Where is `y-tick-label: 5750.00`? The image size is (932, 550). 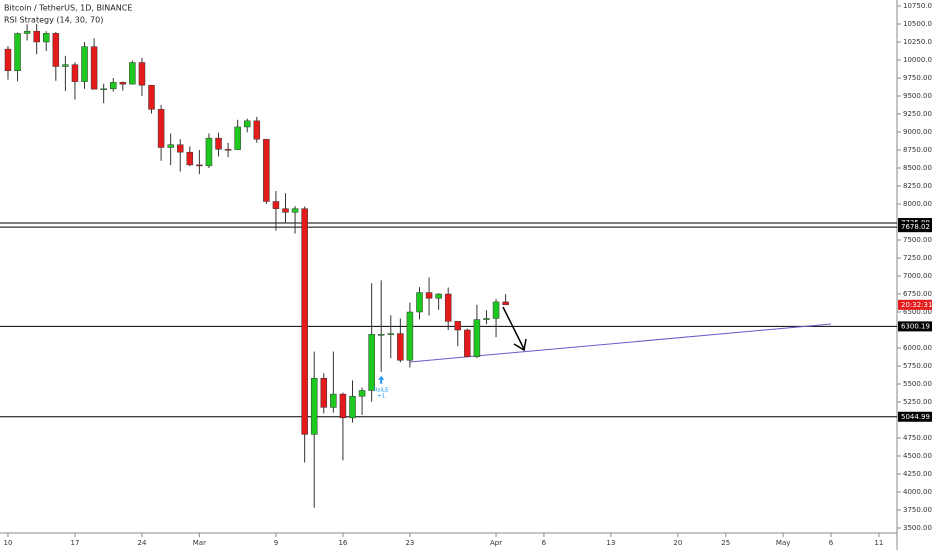 y-tick-label: 5750.00 is located at coordinates (917, 366).